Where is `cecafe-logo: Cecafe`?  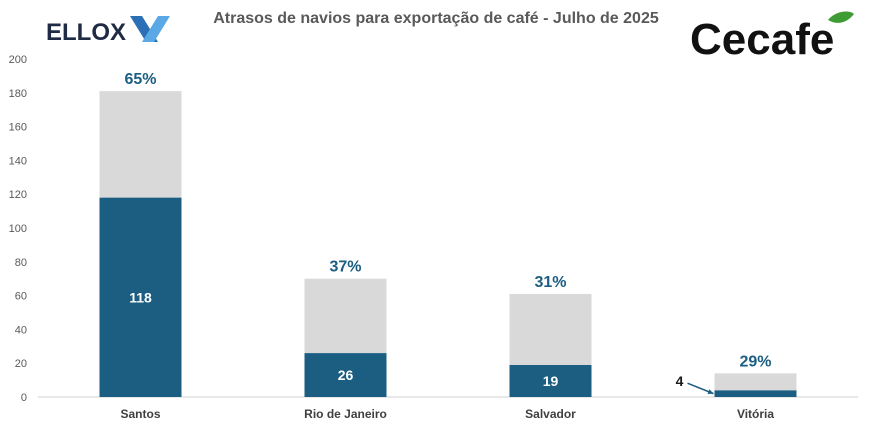
cecafe-logo: Cecafe is located at coordinates (772, 37).